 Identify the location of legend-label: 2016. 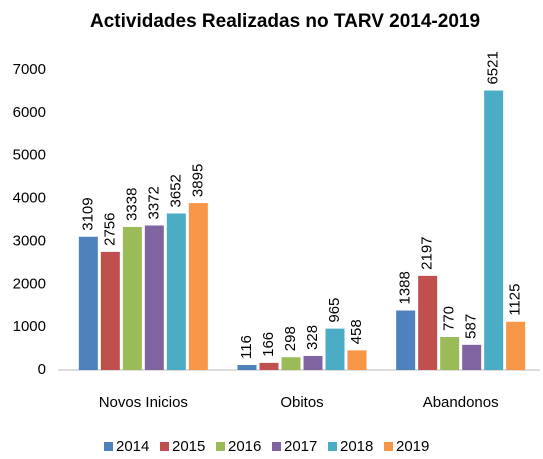
(244, 446).